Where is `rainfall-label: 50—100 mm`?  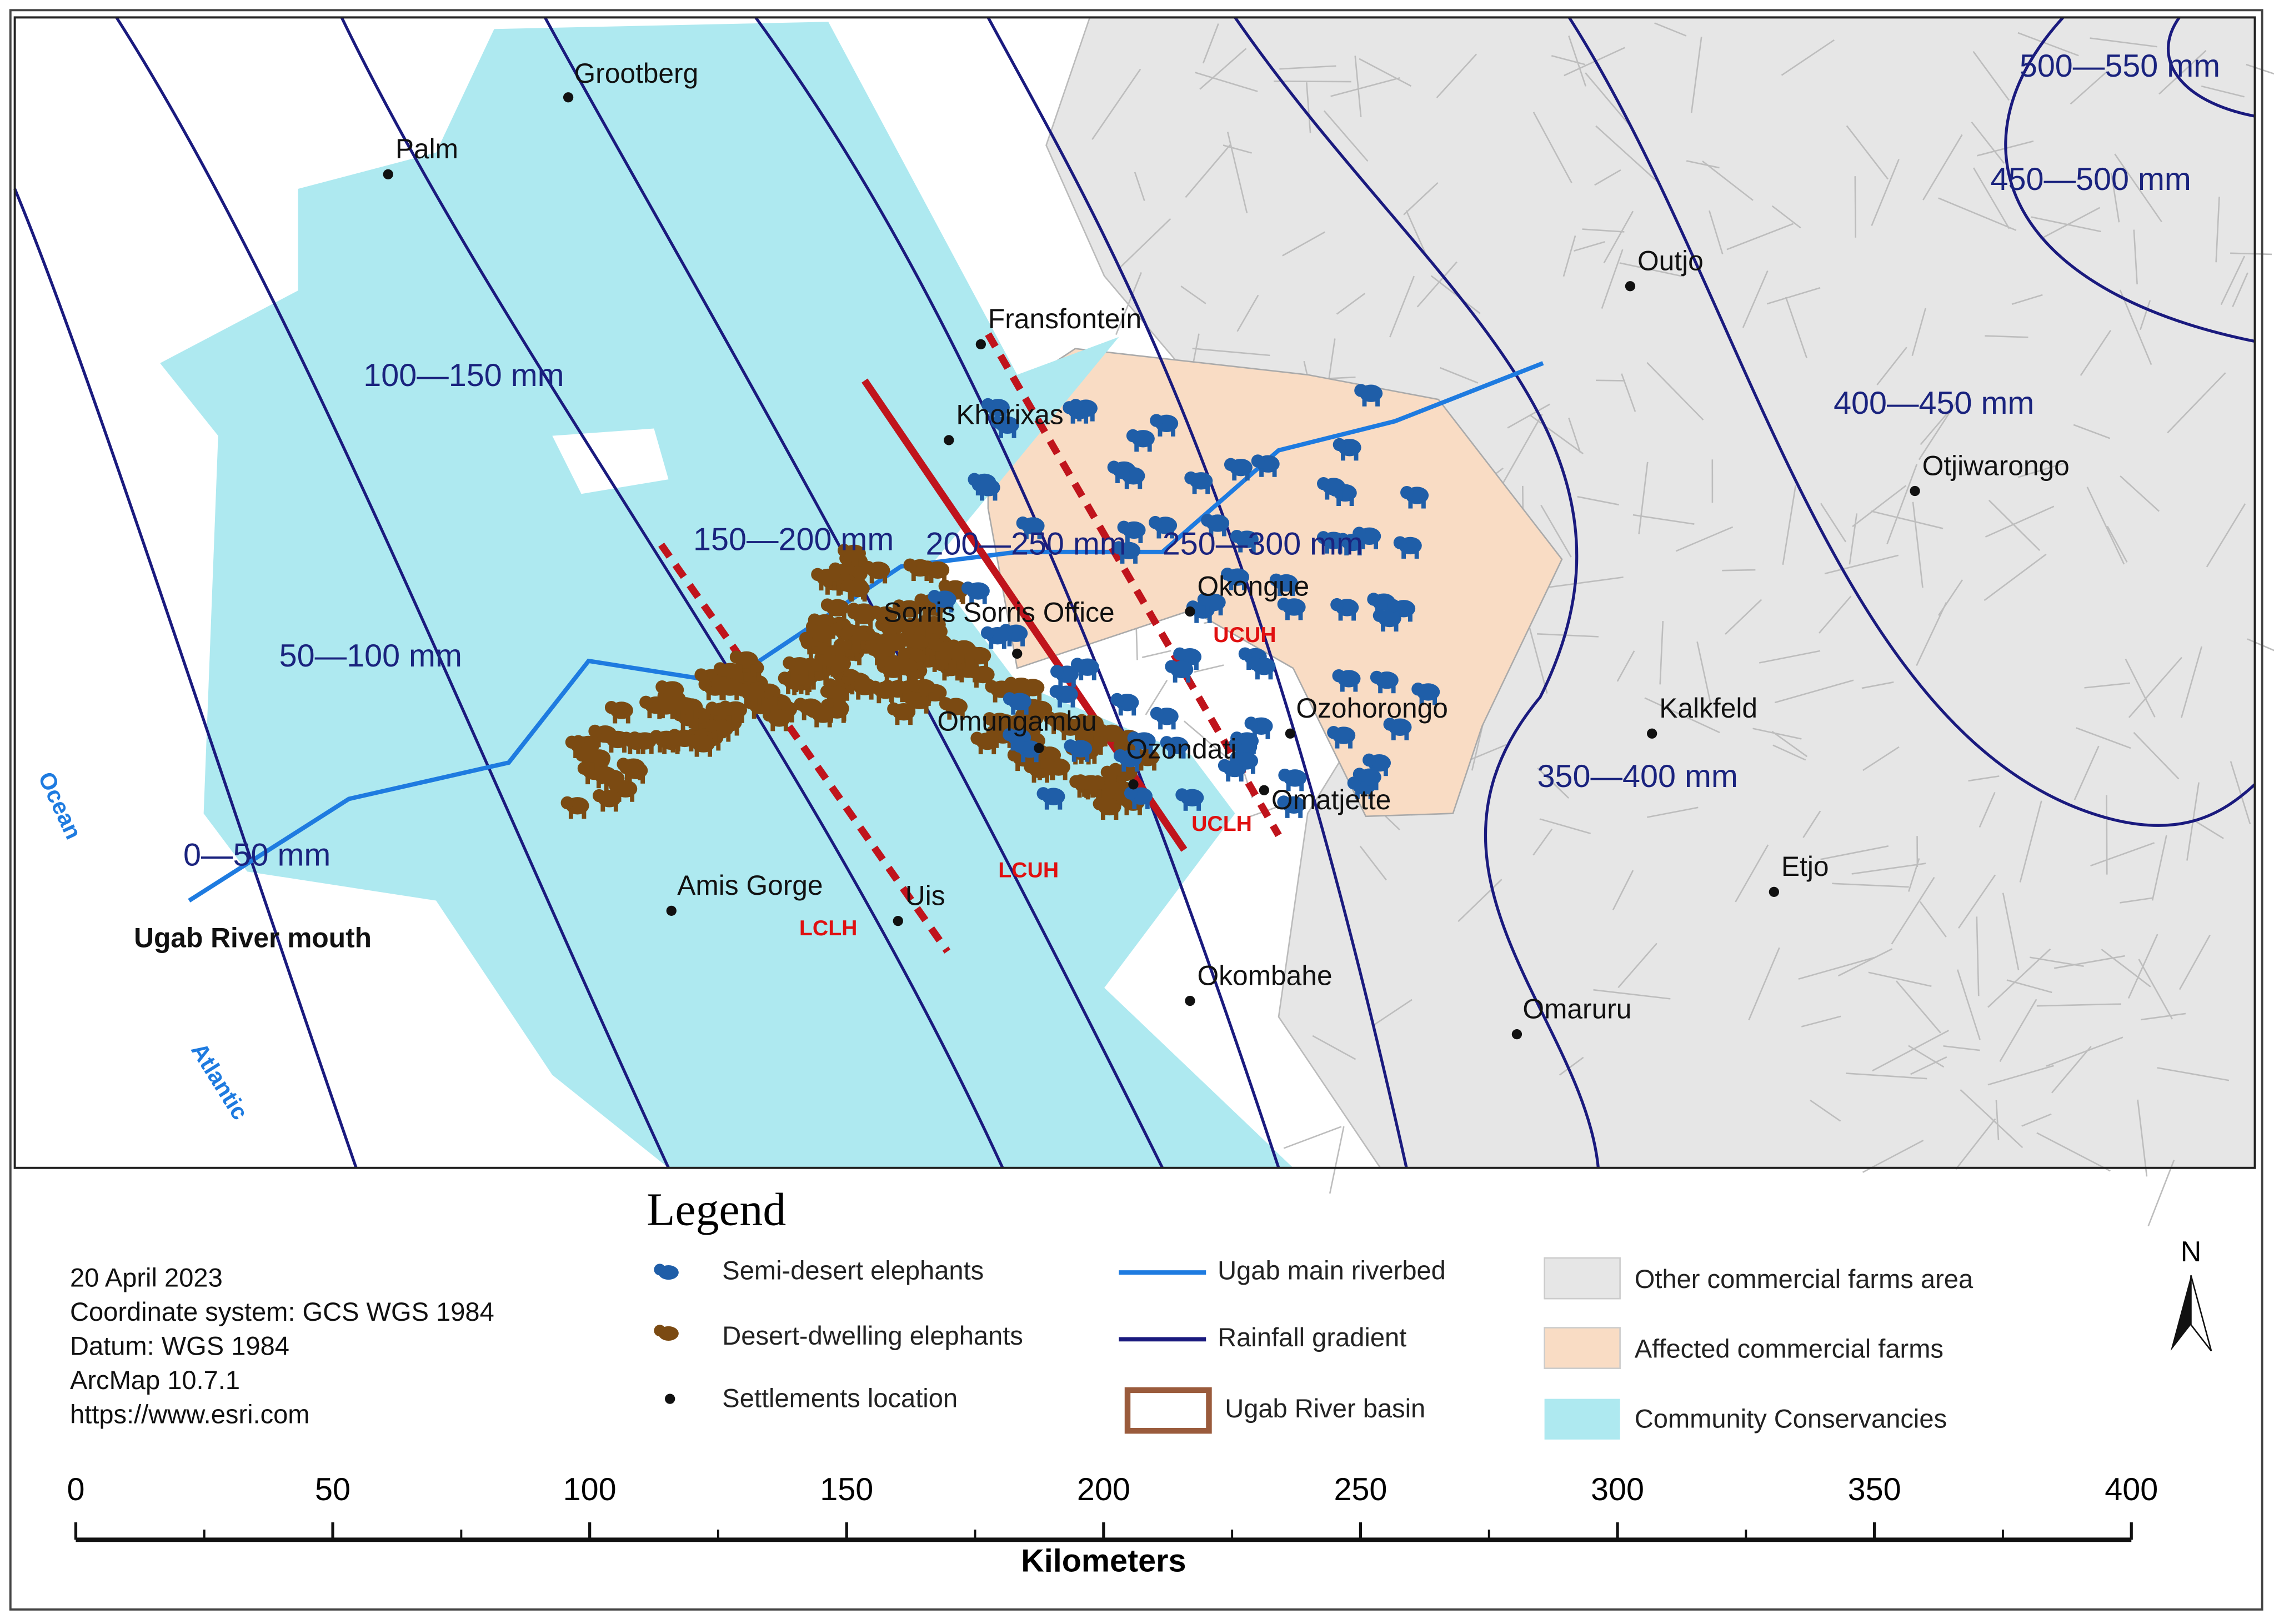 rainfall-label: 50—100 mm is located at coordinates (370, 656).